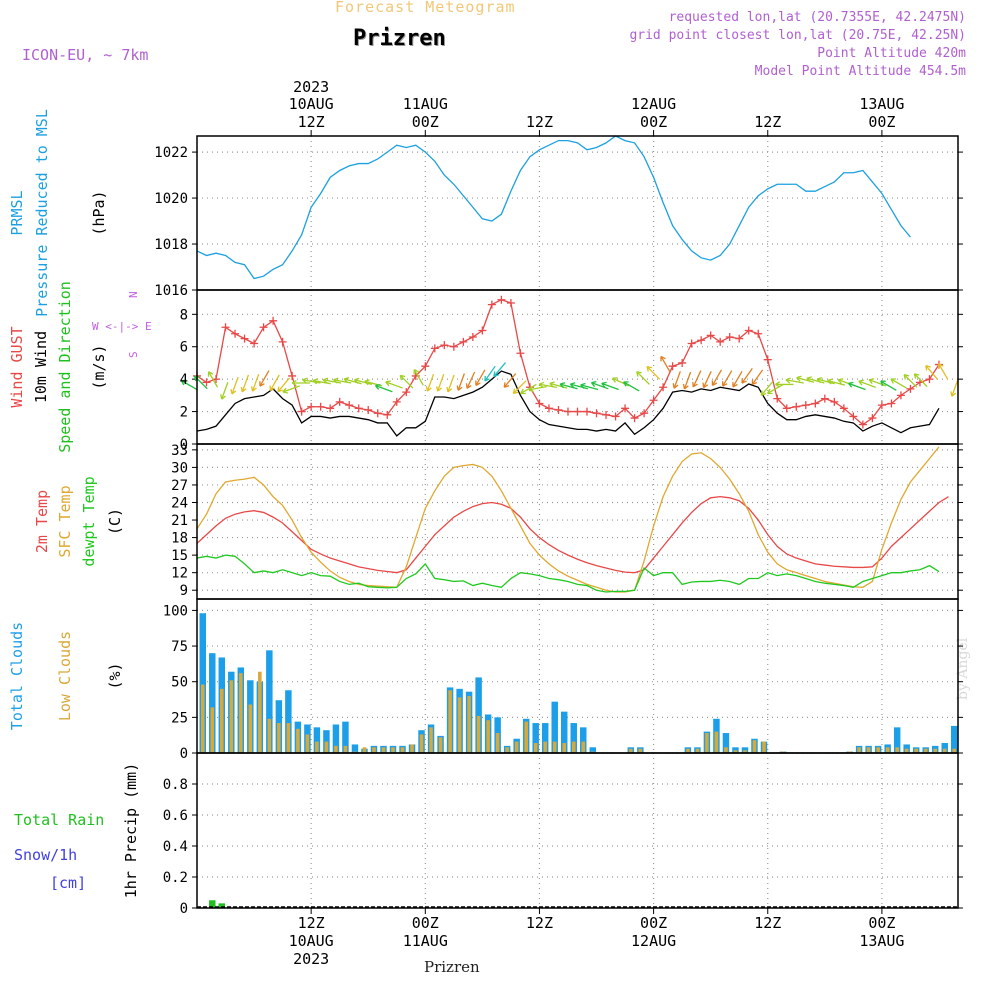 The image size is (1000, 1000). Describe the element at coordinates (184, 445) in the screenshot. I see `y-tick-label: 0` at that location.